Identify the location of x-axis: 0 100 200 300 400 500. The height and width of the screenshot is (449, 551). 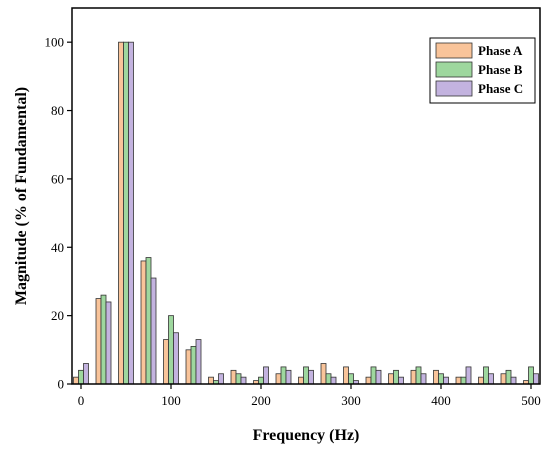
(309, 396).